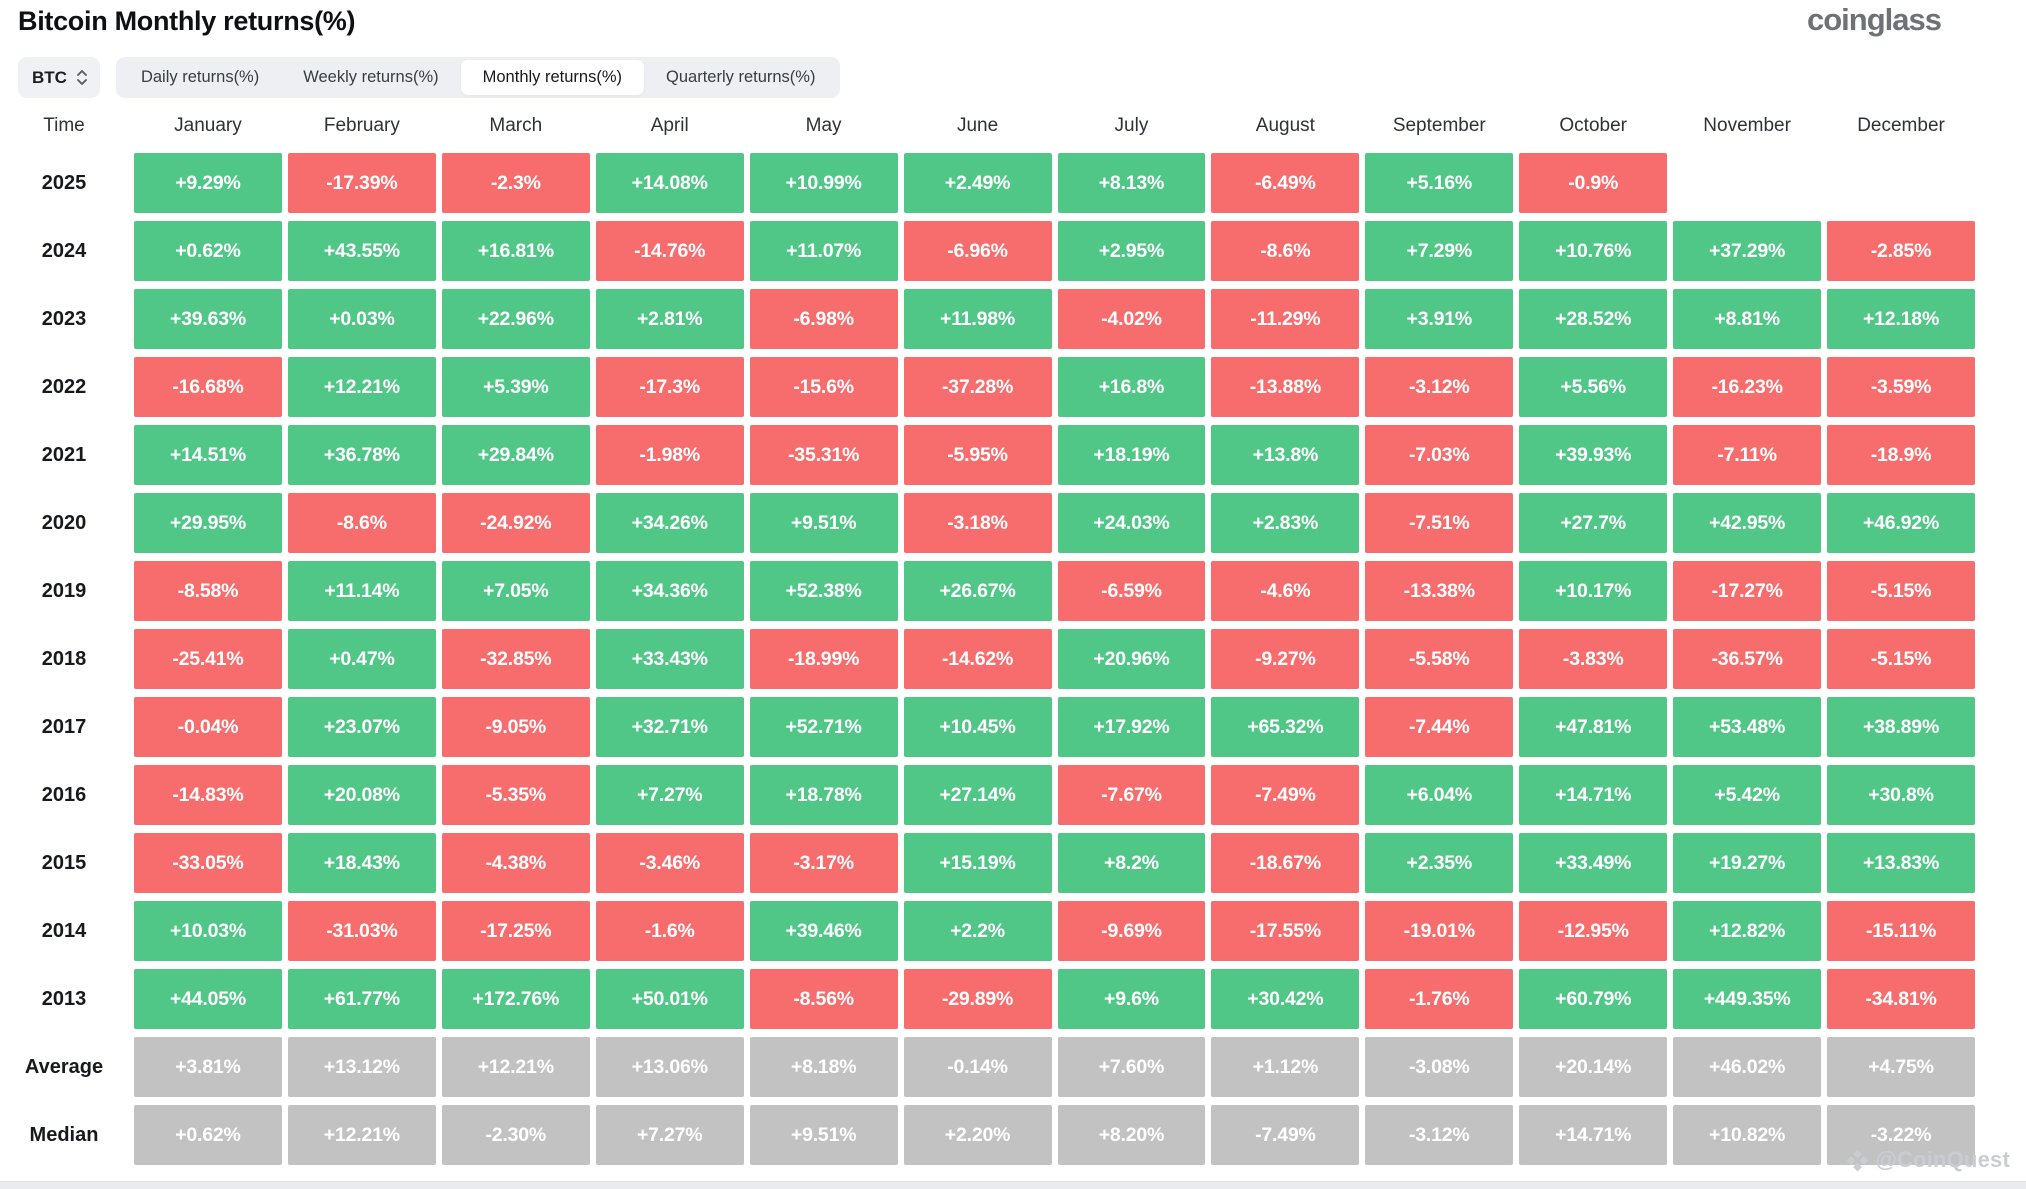 The height and width of the screenshot is (1189, 2026). I want to click on return-cell: +1.12%, so click(1285, 1067).